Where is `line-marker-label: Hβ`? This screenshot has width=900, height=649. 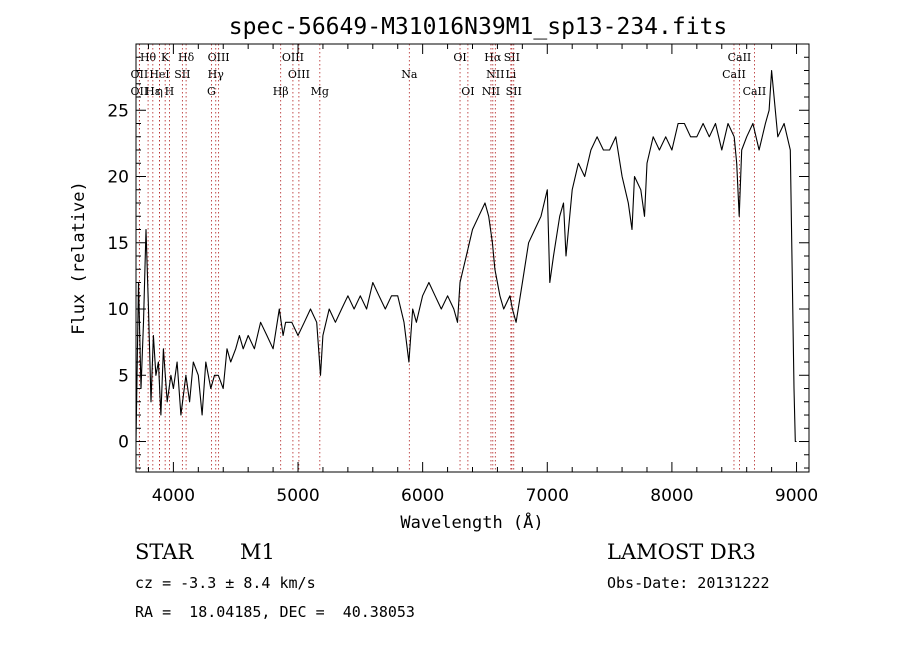 line-marker-label: Hβ is located at coordinates (281, 91).